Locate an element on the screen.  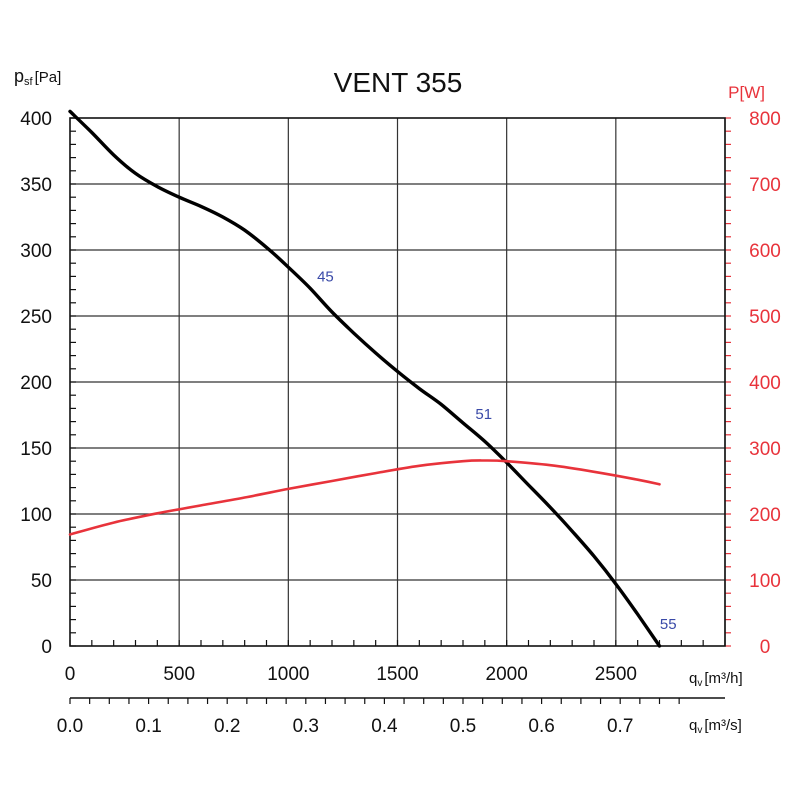
x2-tick-label: 0.4 is located at coordinates (384, 726).